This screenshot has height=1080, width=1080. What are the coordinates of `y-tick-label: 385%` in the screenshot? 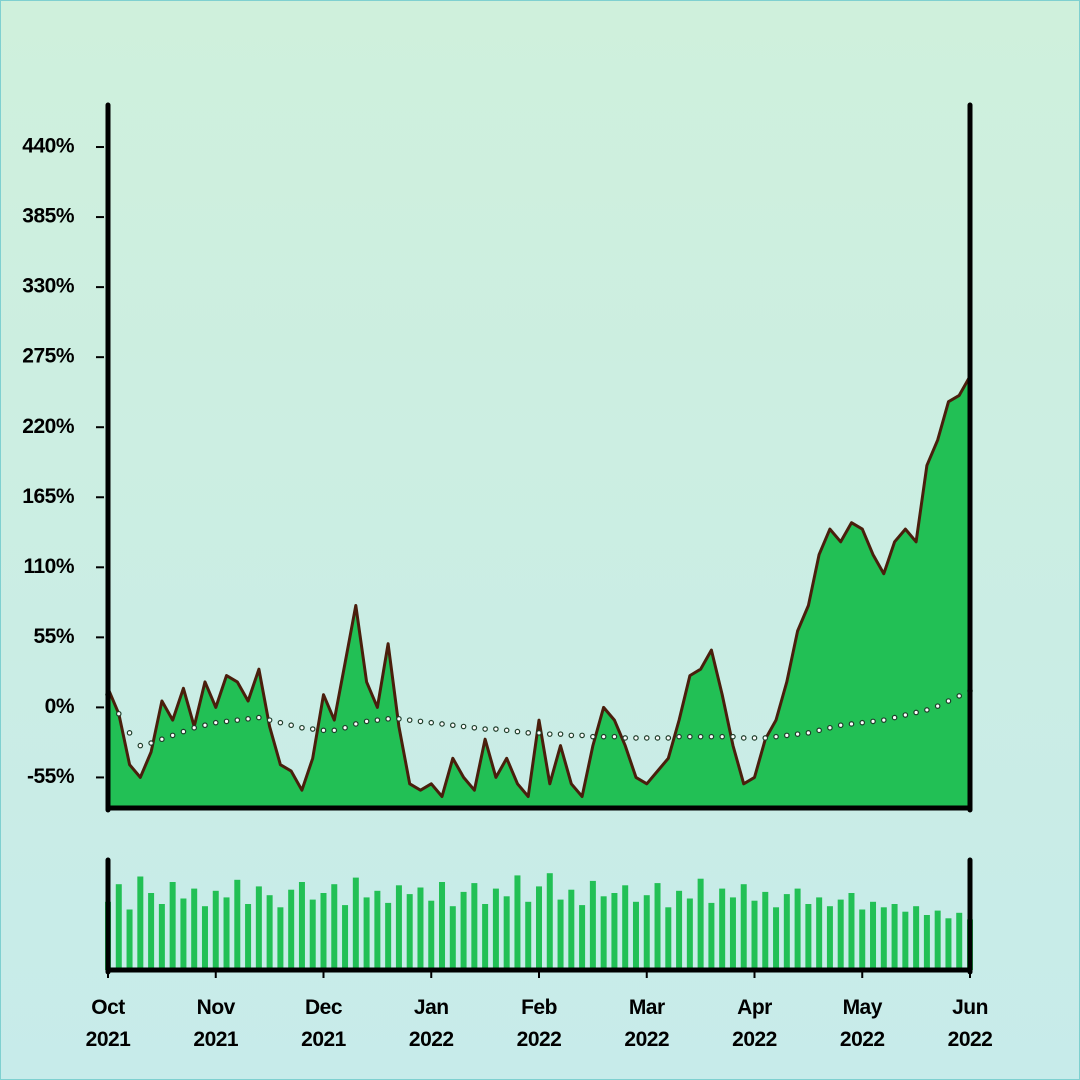 It's located at (48, 216).